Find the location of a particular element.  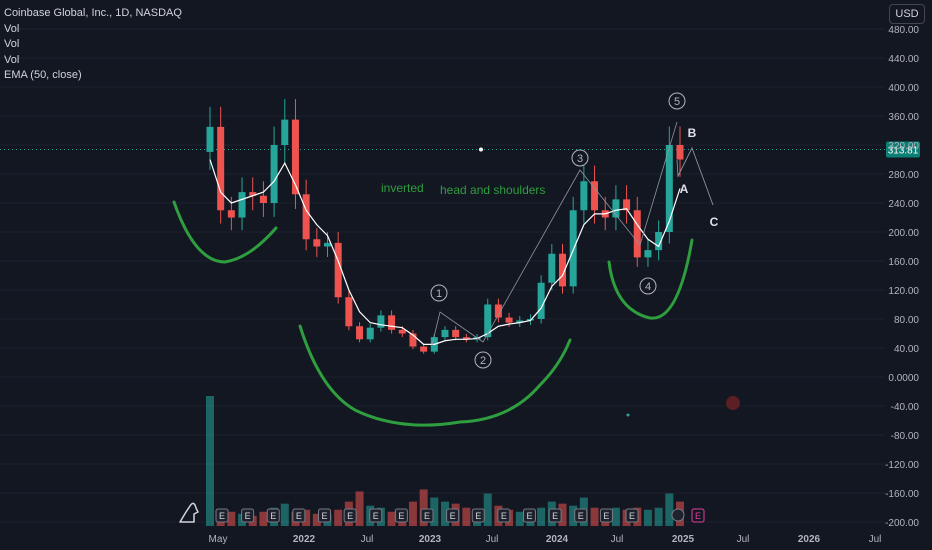

wave-label-5: 5 is located at coordinates (677, 102).